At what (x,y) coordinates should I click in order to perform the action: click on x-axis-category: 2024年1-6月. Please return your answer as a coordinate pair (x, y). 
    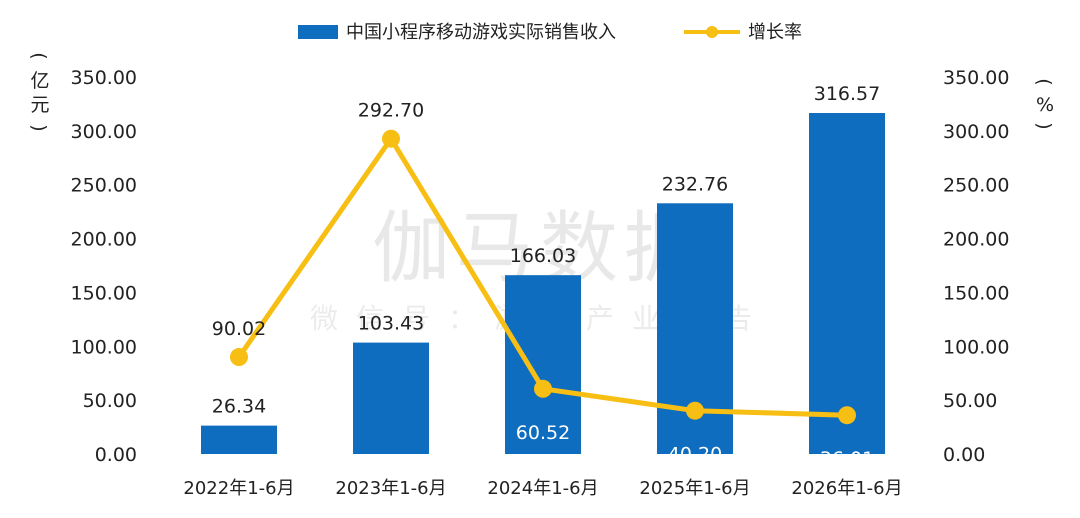
    Looking at the image, I should click on (542, 488).